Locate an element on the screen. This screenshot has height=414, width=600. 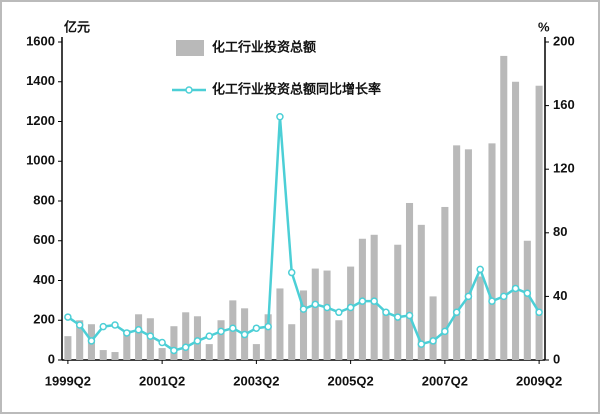
y2-tick-label: 200 is located at coordinates (564, 40).